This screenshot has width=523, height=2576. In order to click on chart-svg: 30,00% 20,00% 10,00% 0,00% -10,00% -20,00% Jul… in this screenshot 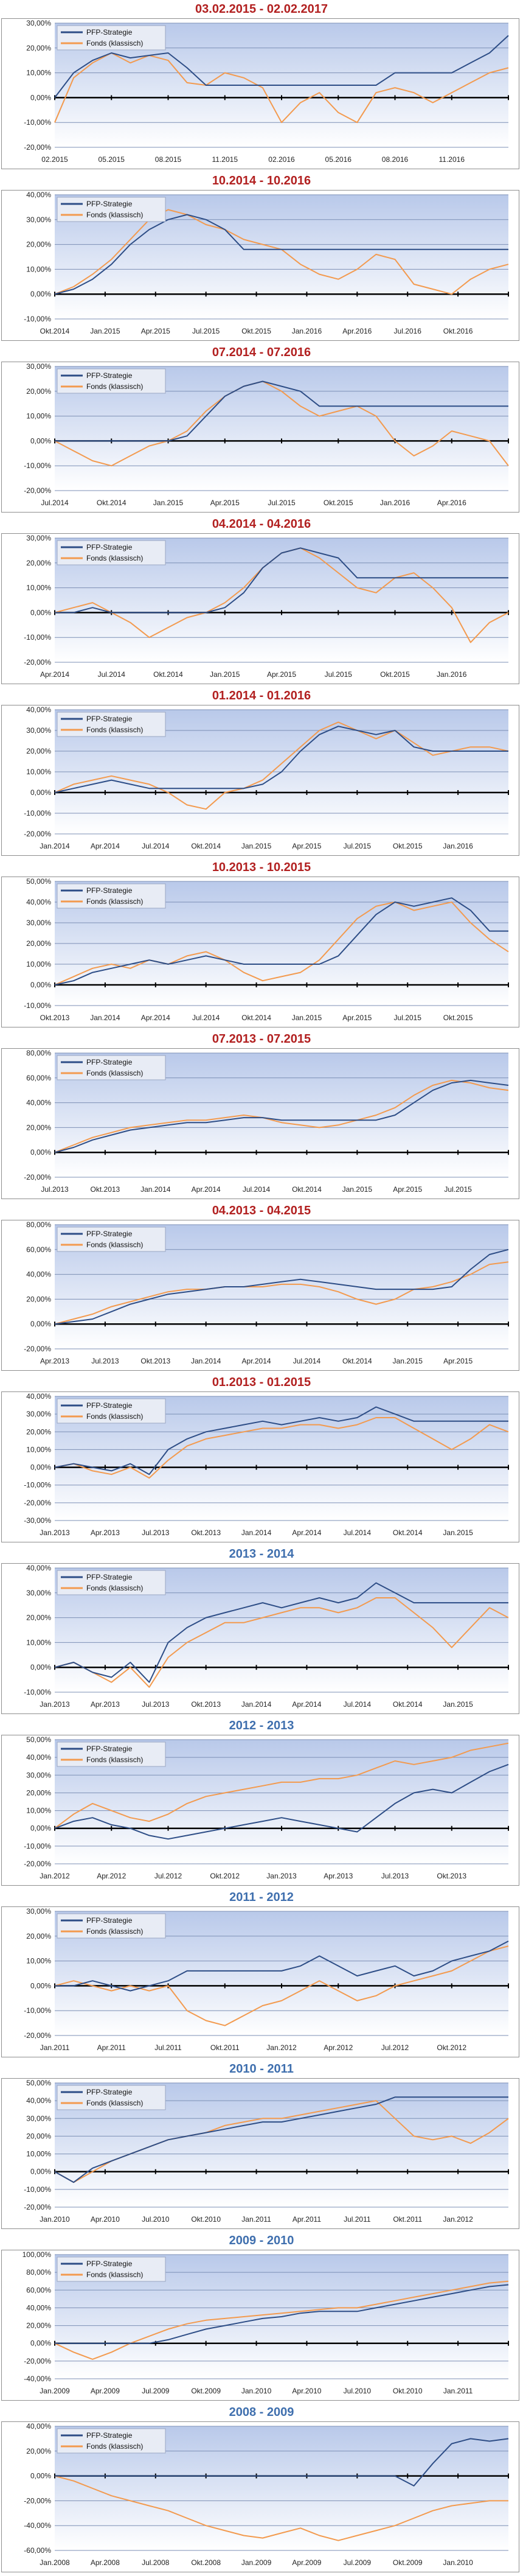, I will do `click(266, 434)`.